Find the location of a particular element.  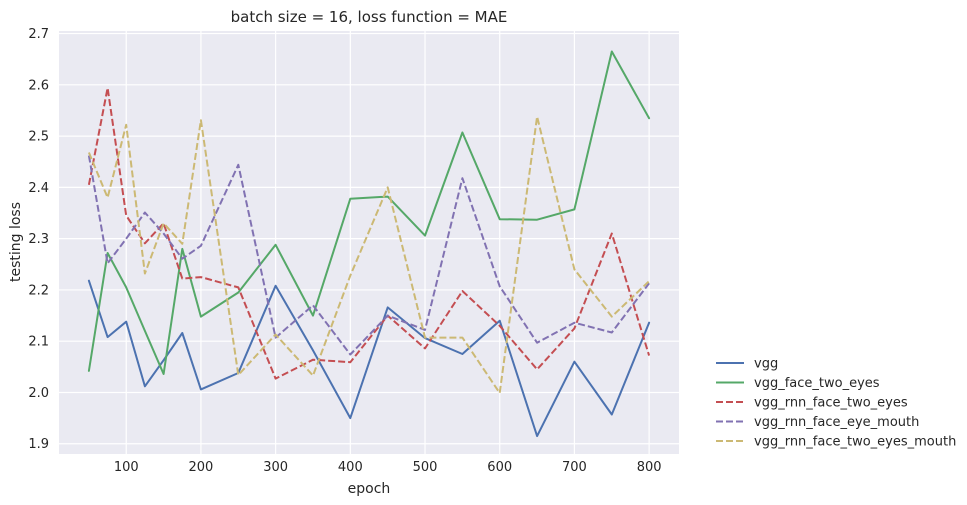

x-axis-title: epoch is located at coordinates (369, 489).